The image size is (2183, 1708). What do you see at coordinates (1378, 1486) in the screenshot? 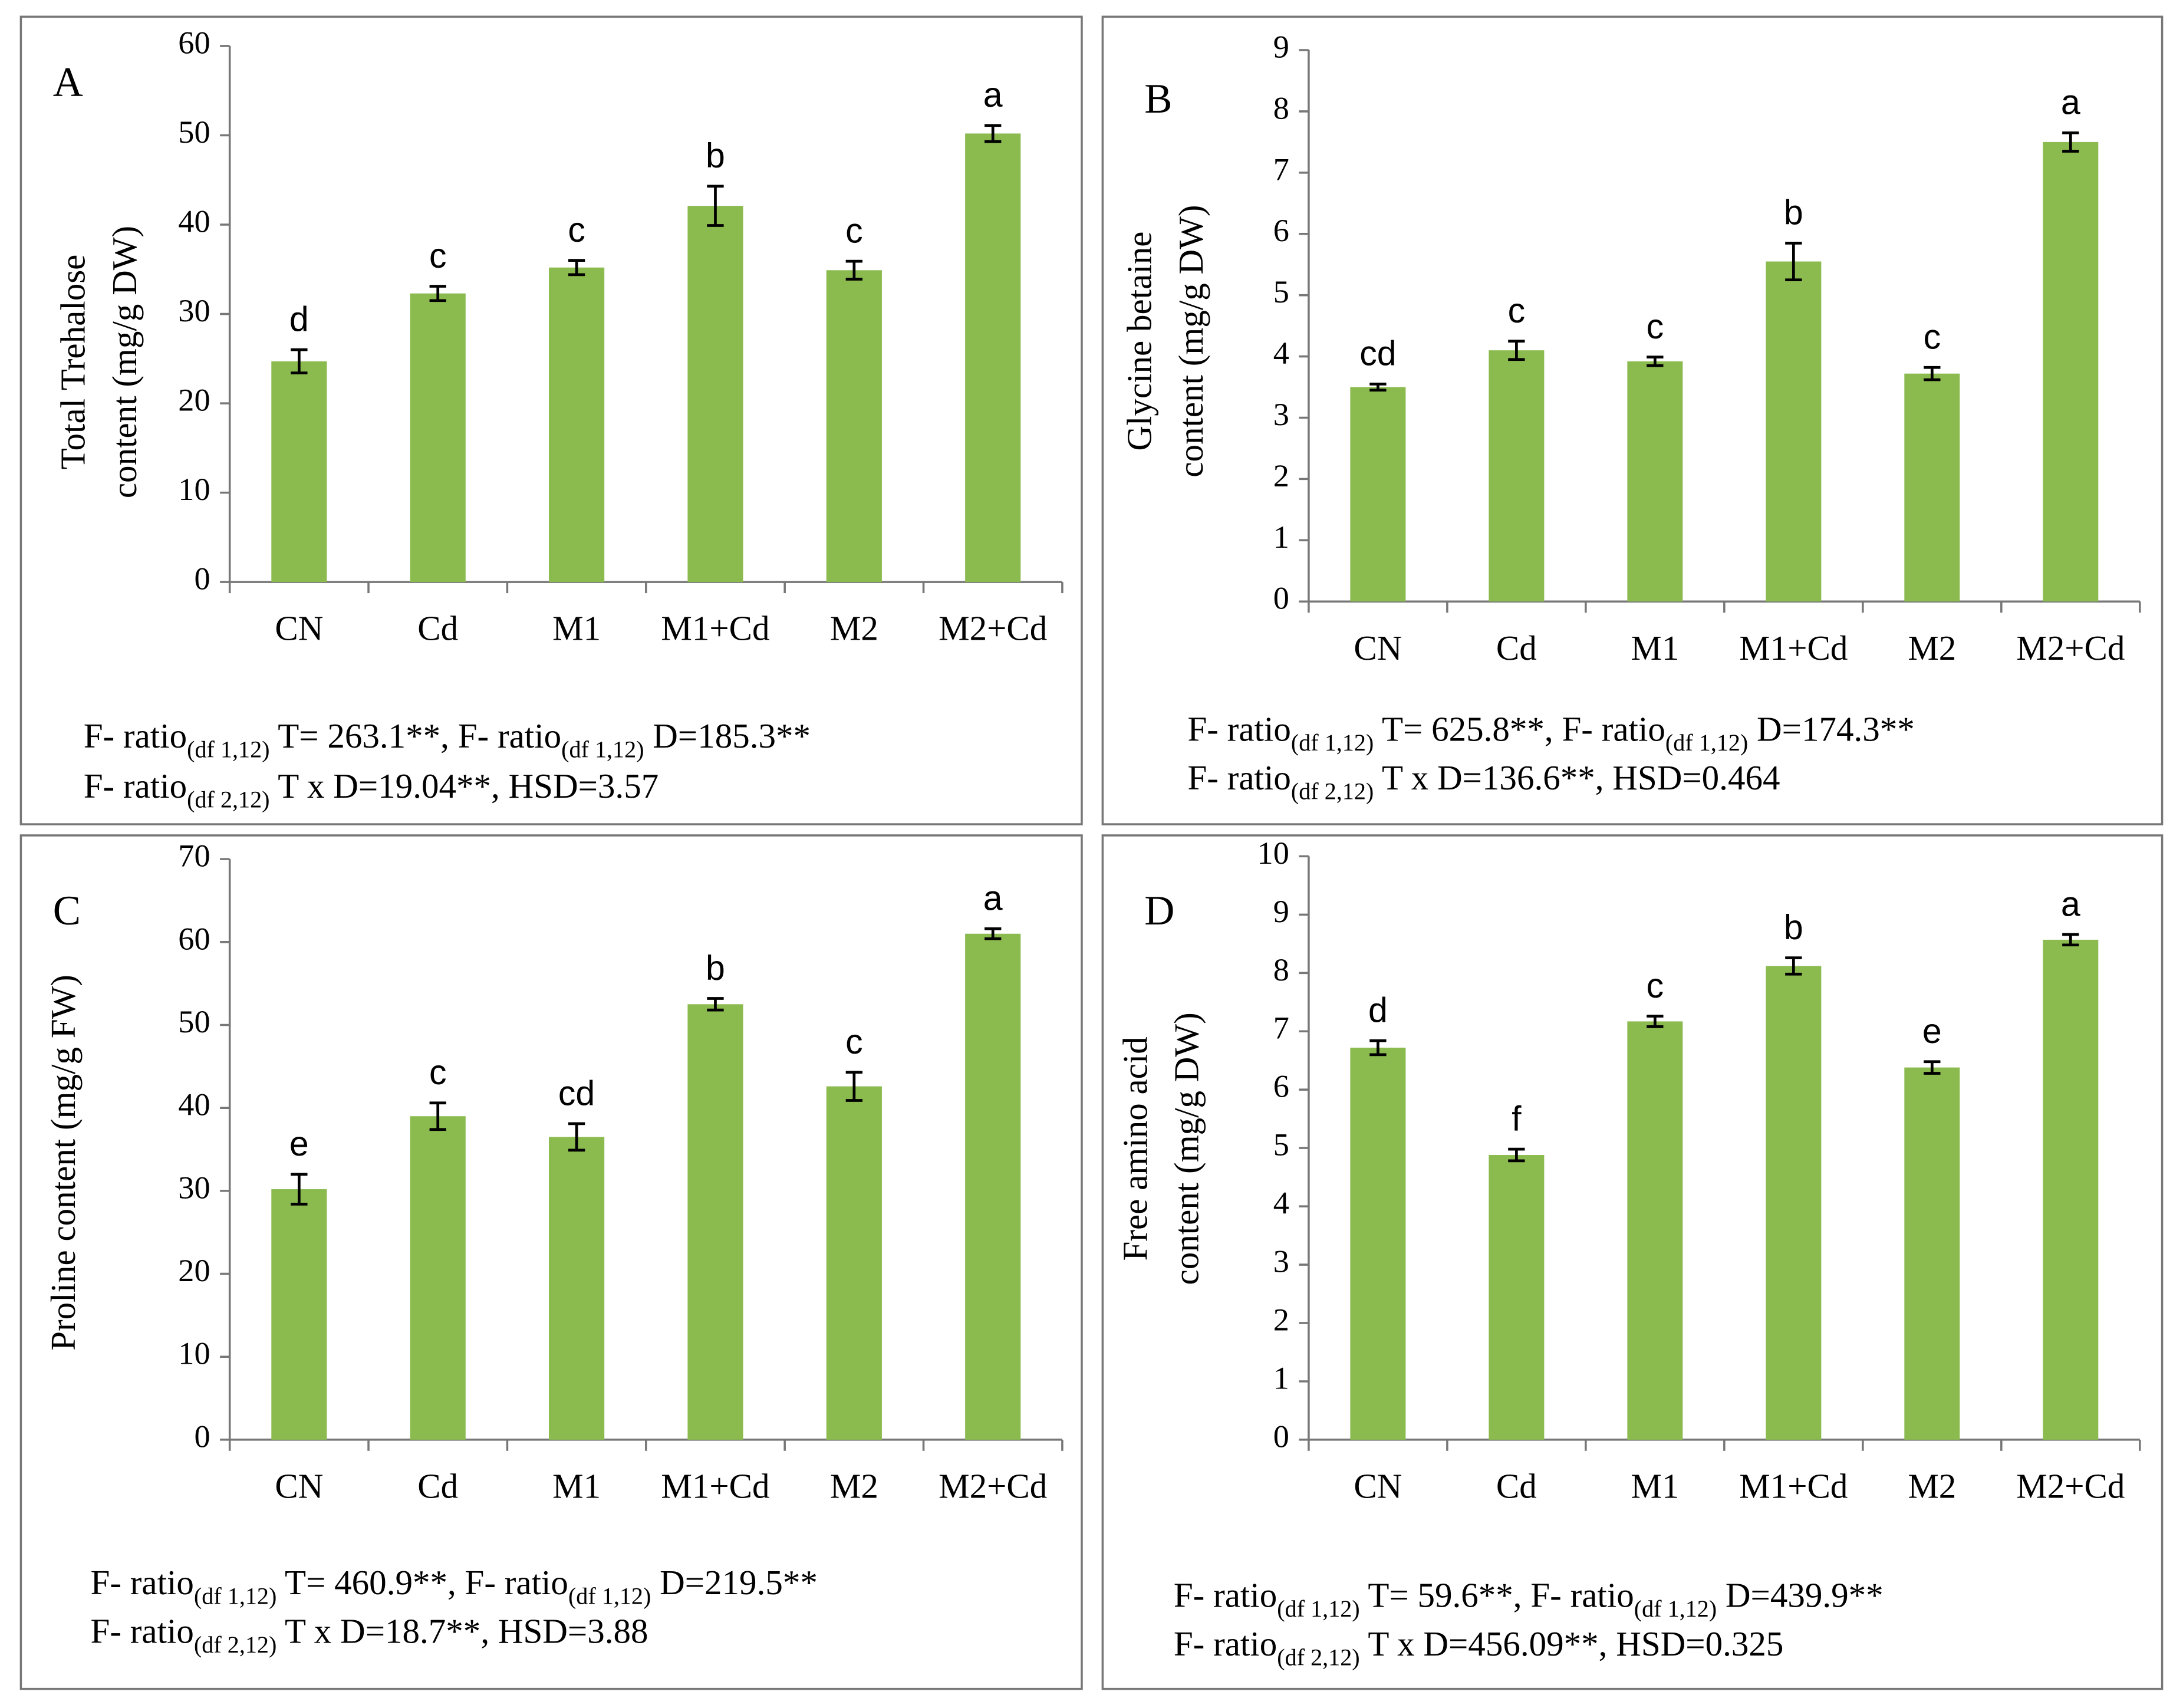
I see `x-tick-label: CN` at bounding box center [1378, 1486].